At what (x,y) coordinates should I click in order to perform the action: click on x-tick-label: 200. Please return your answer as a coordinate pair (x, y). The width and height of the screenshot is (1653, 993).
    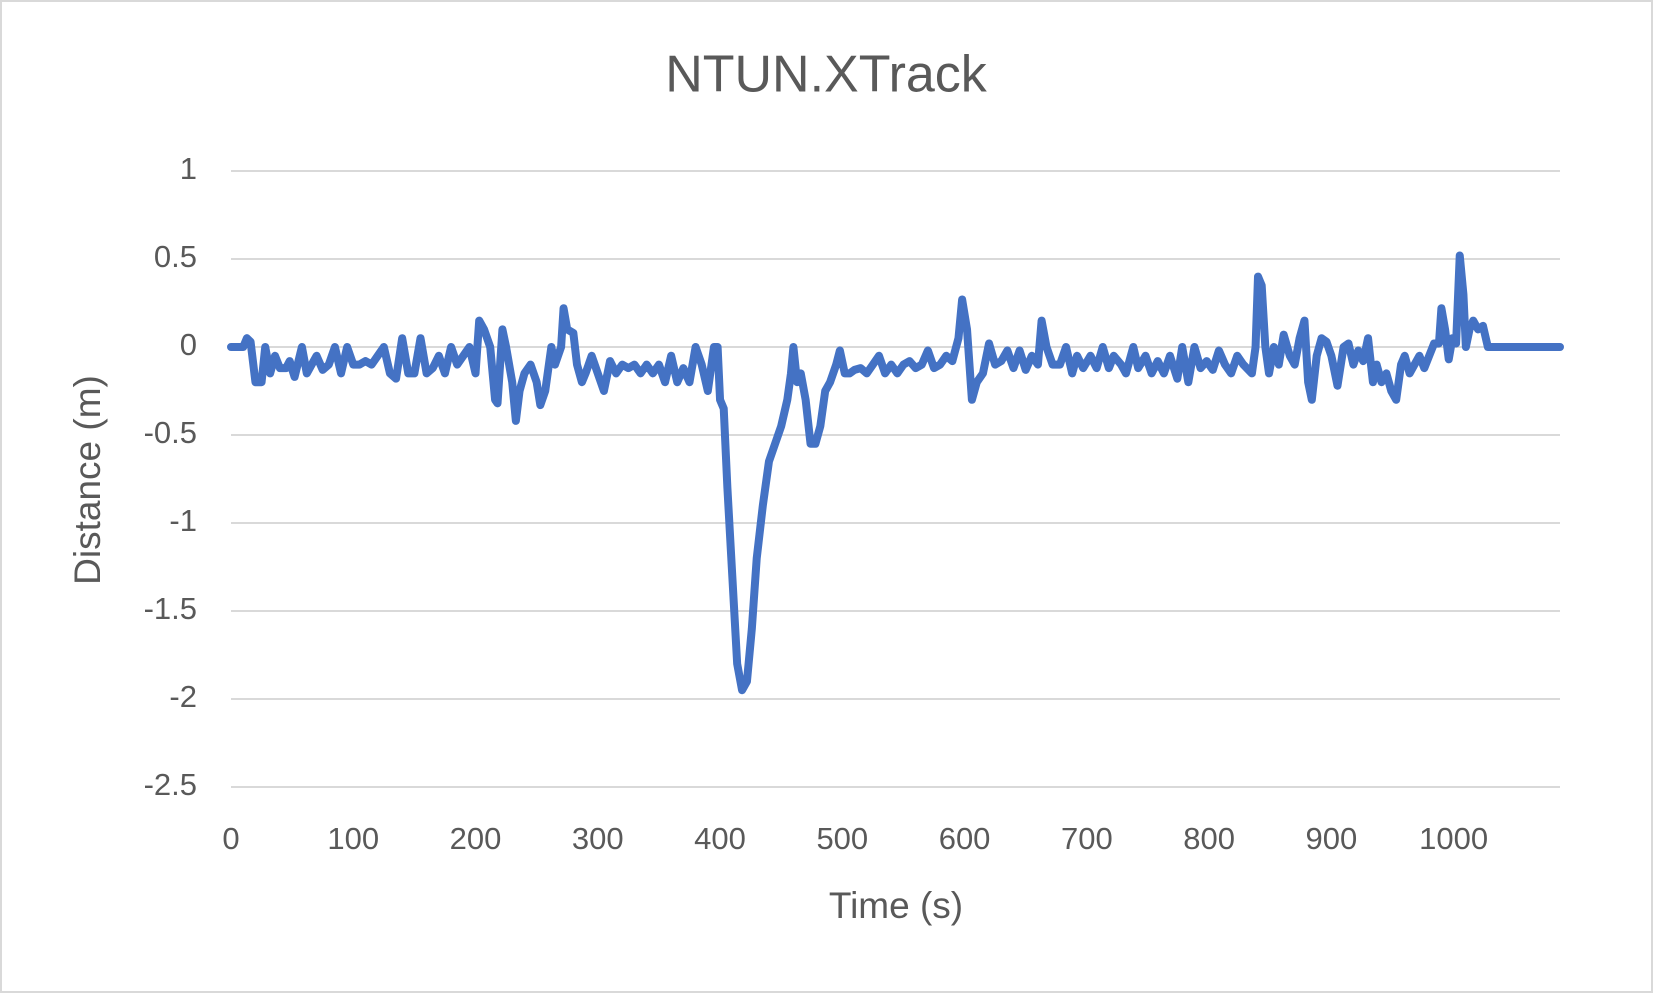
    Looking at the image, I should click on (476, 838).